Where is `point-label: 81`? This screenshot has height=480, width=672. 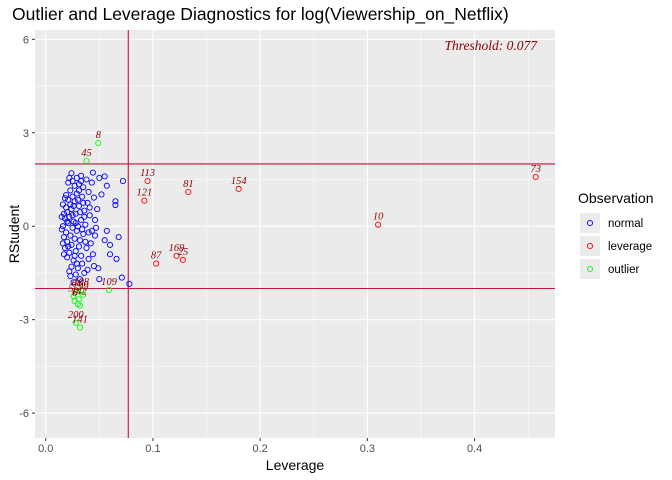 point-label: 81 is located at coordinates (188, 184).